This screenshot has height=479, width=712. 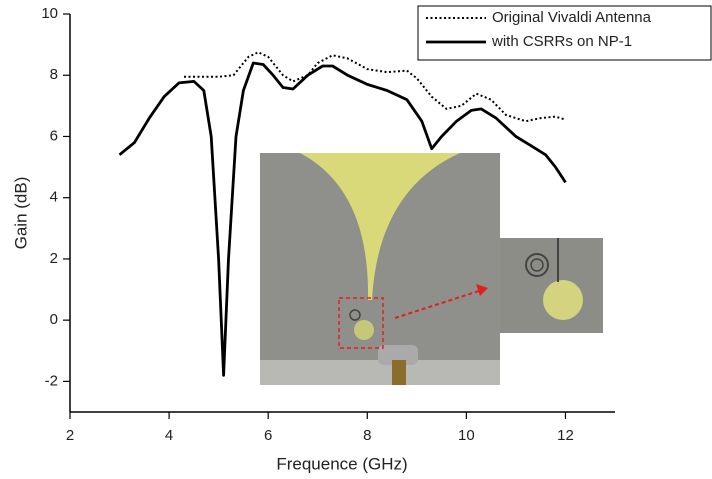 I want to click on y-tick-label: 4, so click(x=54, y=197).